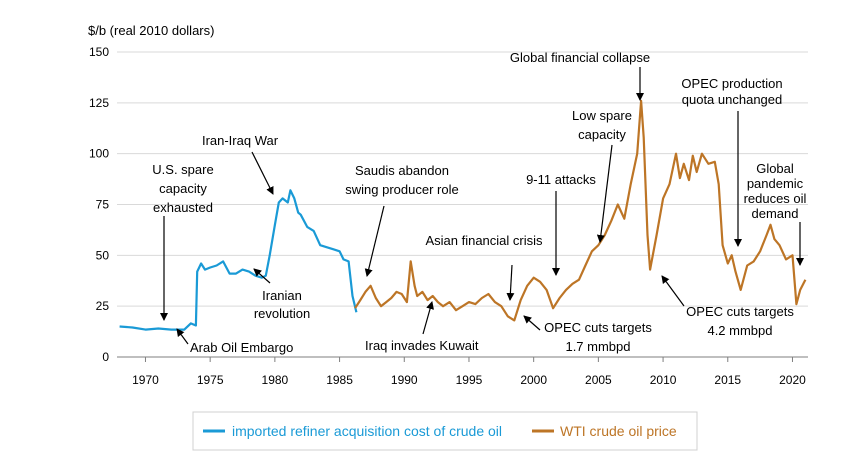 The image size is (865, 452). Describe the element at coordinates (339, 380) in the screenshot. I see `x-tick-label: 1985` at that location.